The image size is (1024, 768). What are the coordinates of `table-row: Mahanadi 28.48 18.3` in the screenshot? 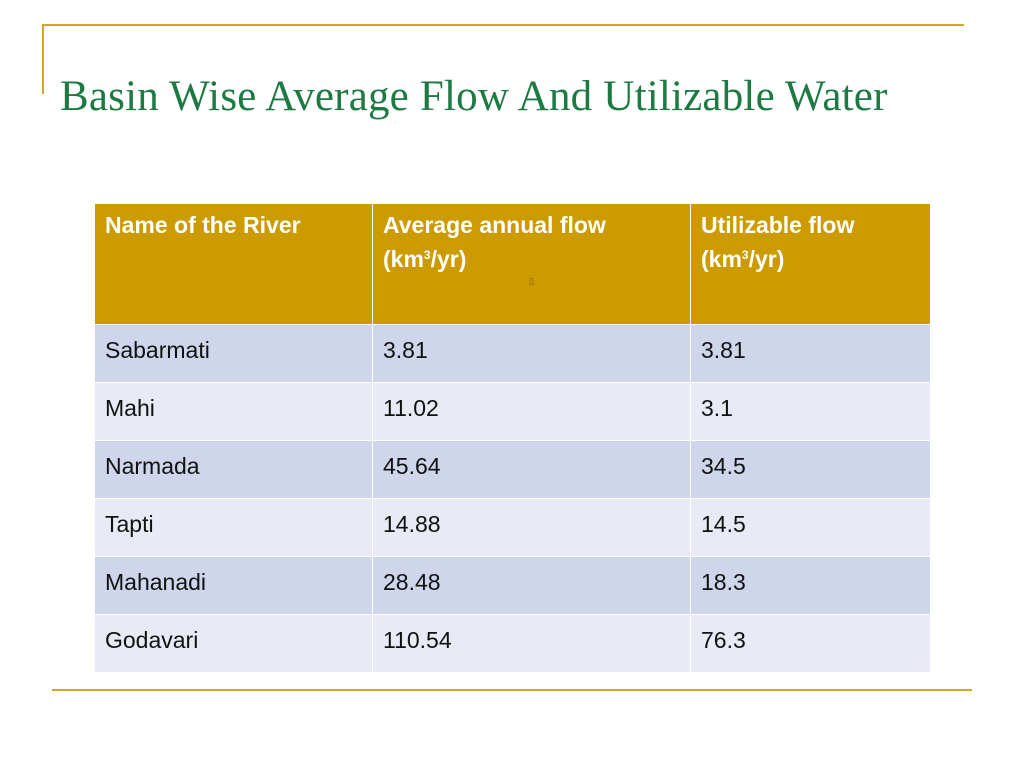 It's located at (512, 585).